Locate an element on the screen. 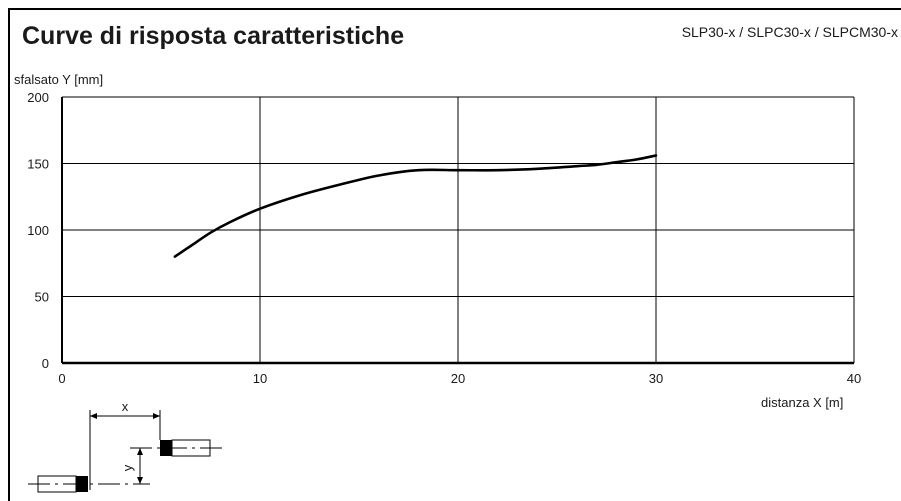 Image resolution: width=901 pixels, height=501 pixels. x-tick-label-0: 0 is located at coordinates (61, 378).